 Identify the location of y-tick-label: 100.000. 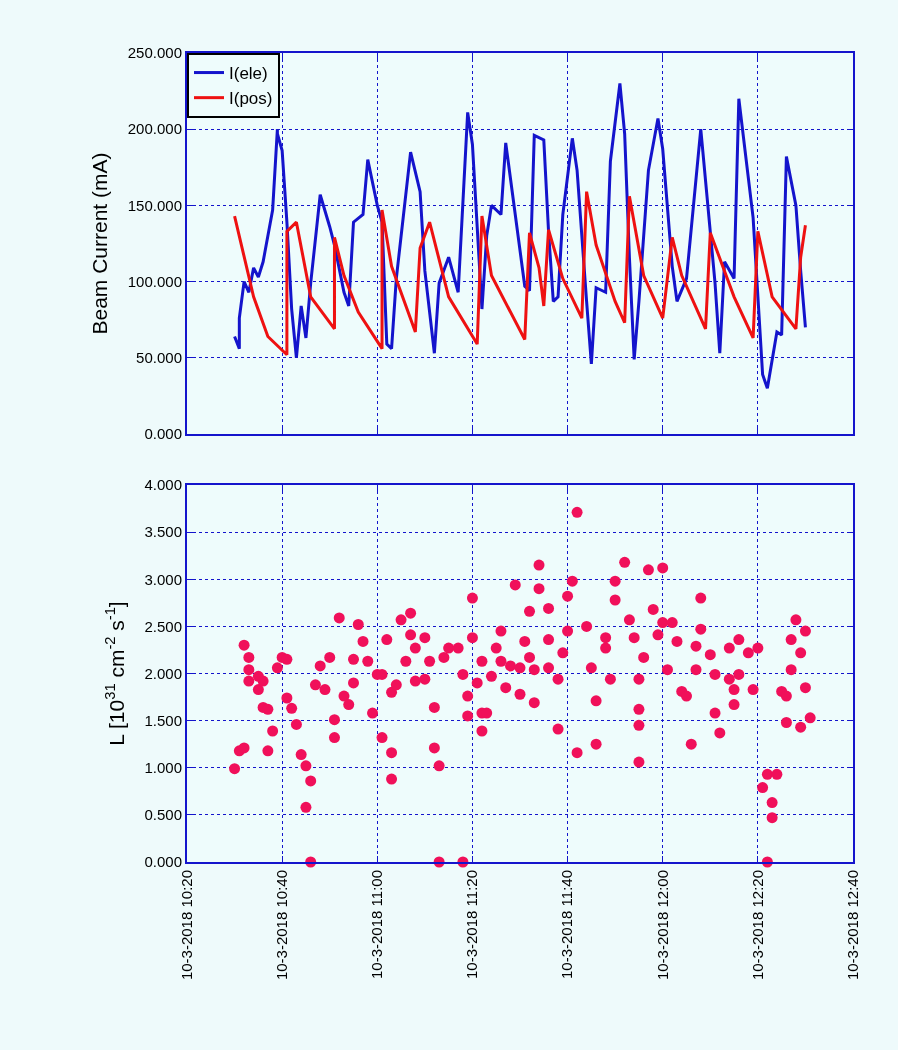
(154, 281).